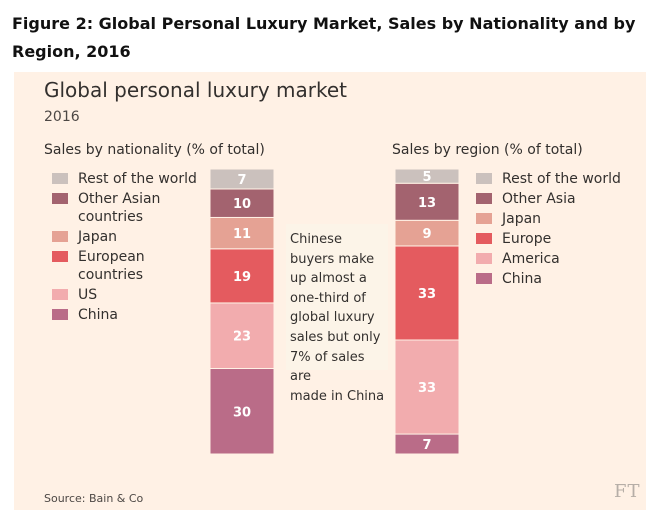  What do you see at coordinates (327, 367) in the screenshot?
I see `callout-line: 7% of sales are` at bounding box center [327, 367].